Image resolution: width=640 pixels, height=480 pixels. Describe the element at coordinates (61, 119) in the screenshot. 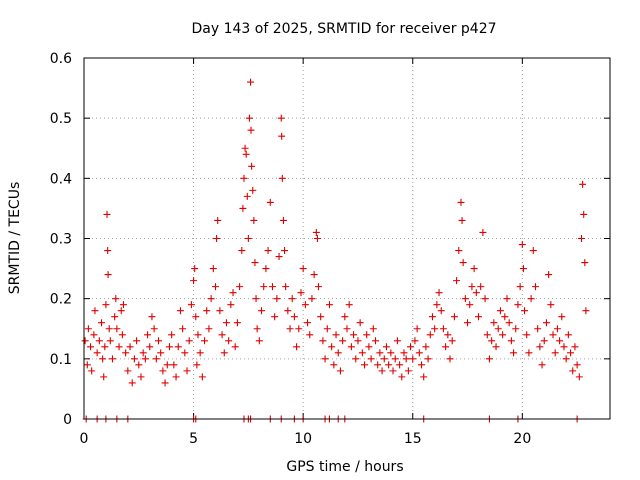

I see `y-tick-label: 0.5` at that location.